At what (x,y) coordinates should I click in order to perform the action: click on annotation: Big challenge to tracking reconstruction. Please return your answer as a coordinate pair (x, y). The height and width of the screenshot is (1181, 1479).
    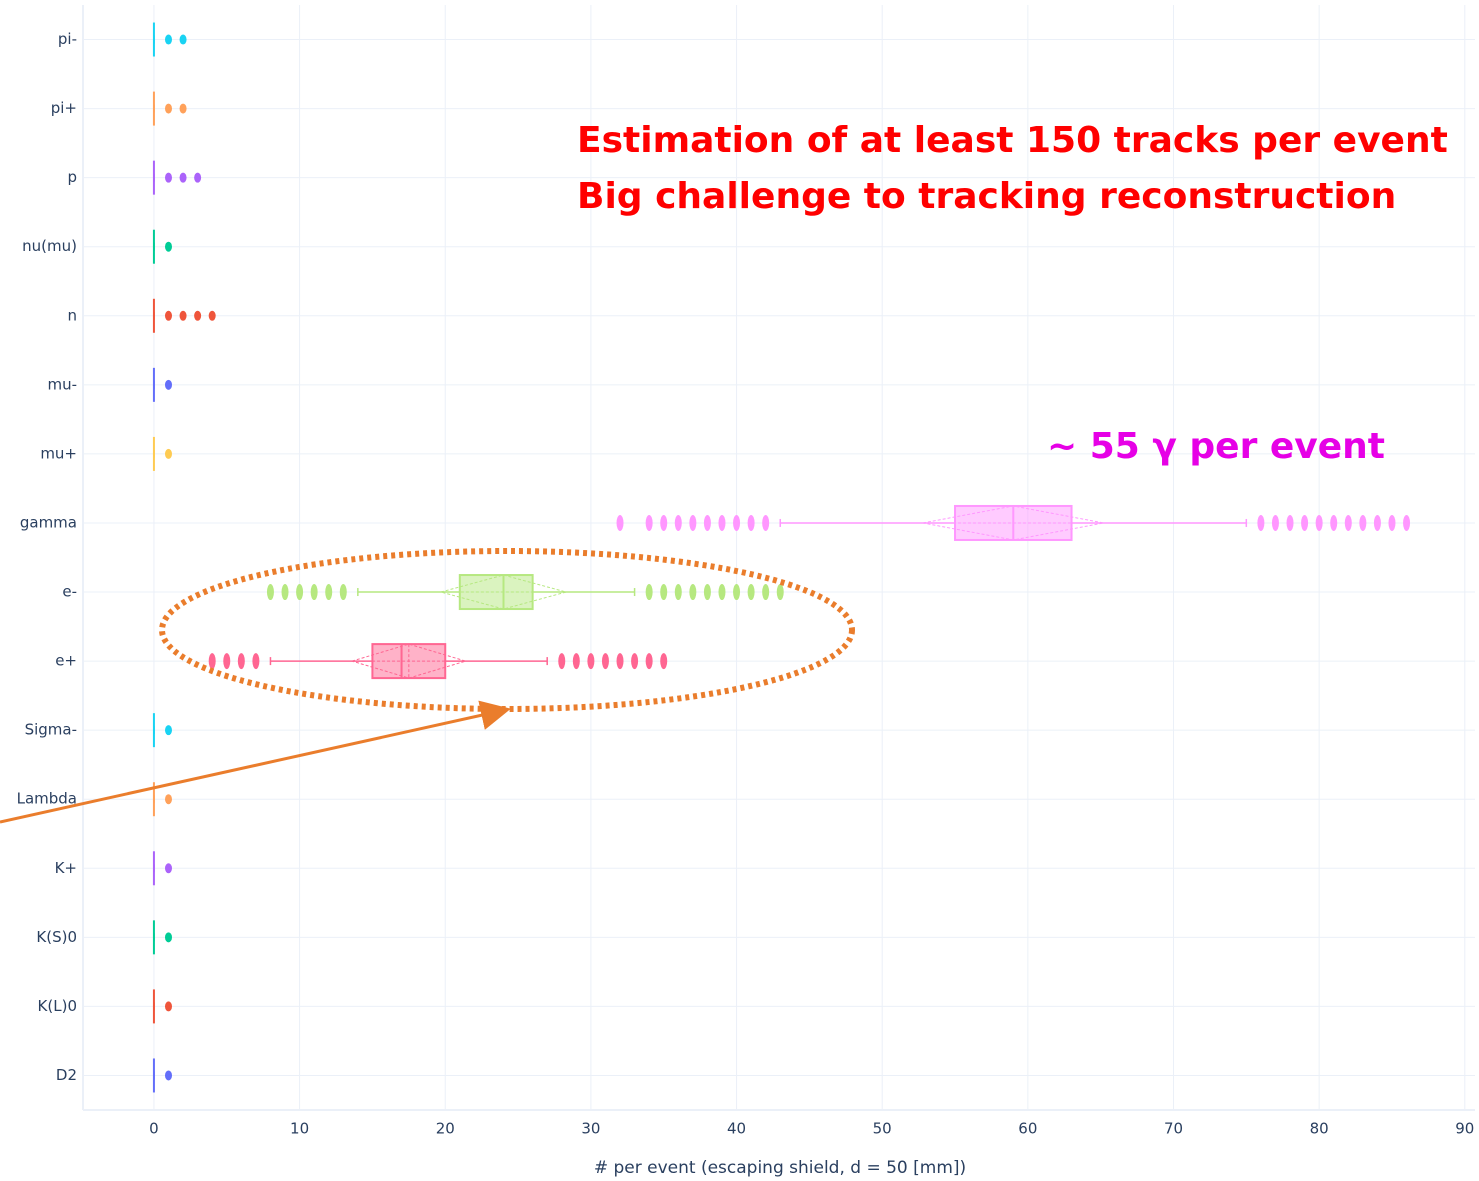
    Looking at the image, I should click on (986, 196).